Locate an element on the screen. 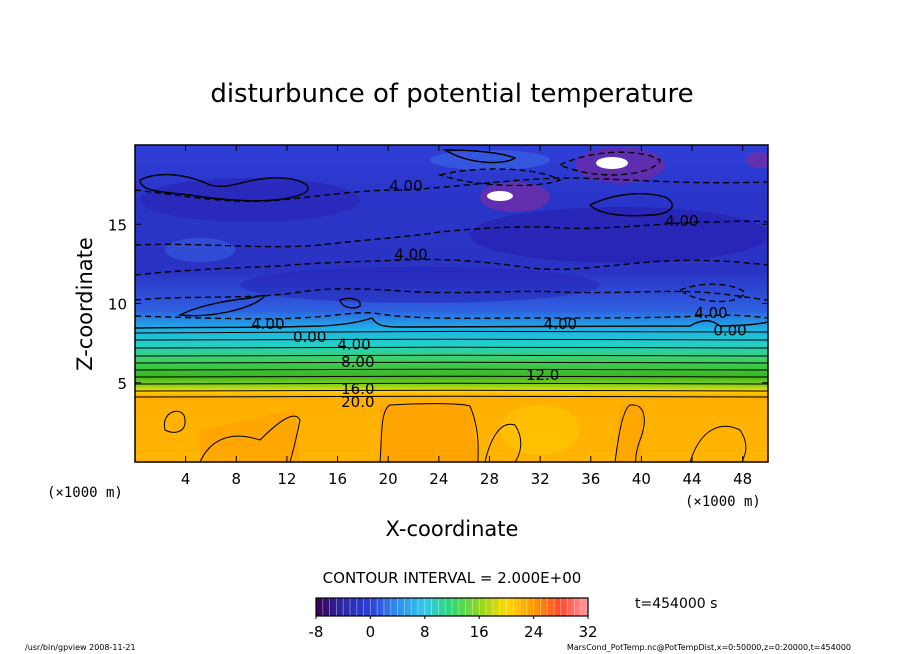  contour-label: 16.0 is located at coordinates (357, 389).